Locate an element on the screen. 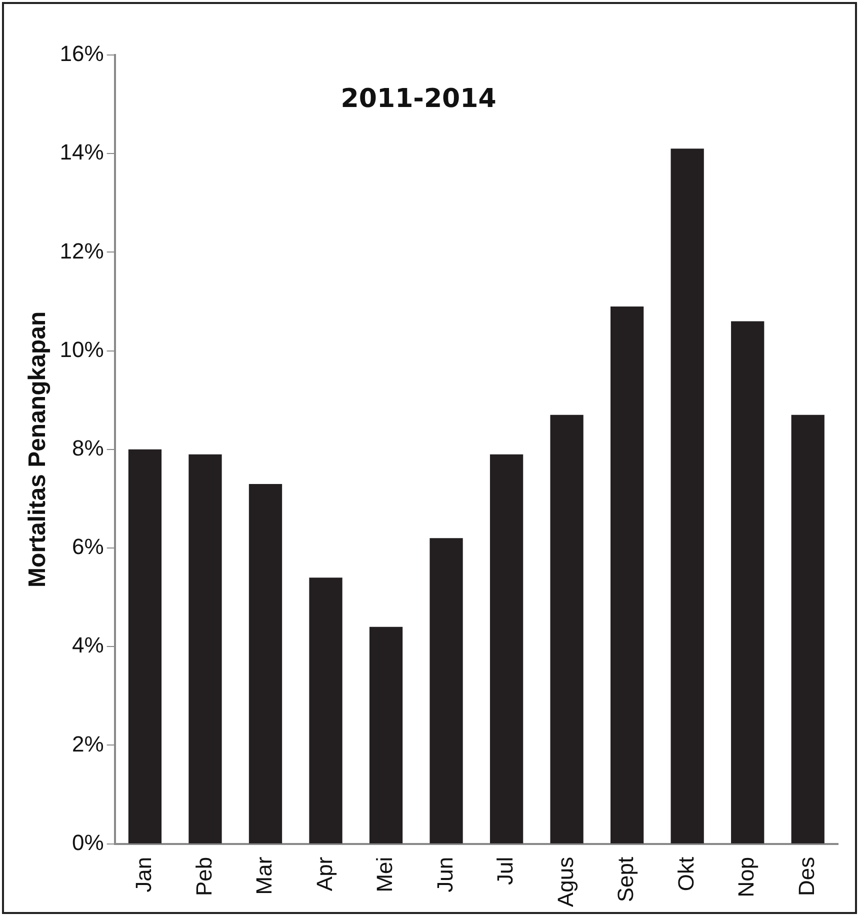 Image resolution: width=863 pixels, height=920 pixels. y-tick-label: 8% is located at coordinates (88, 447).